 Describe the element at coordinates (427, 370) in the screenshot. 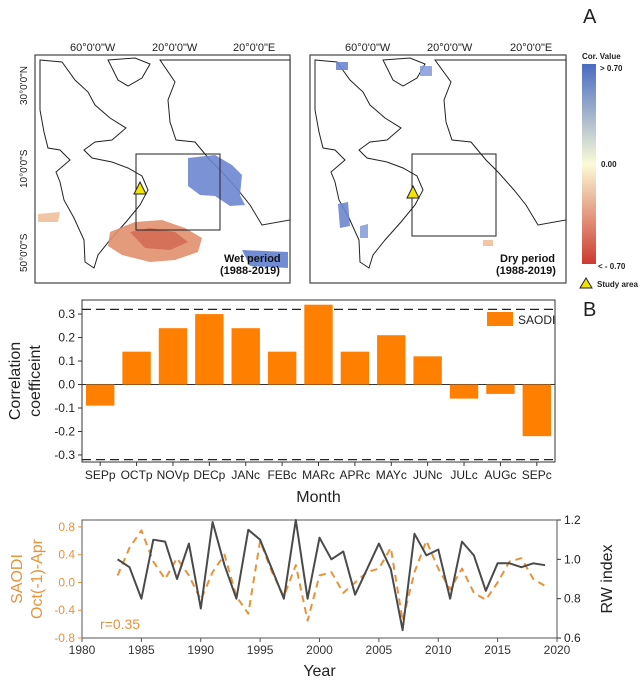

I see `bar-JUNc` at that location.